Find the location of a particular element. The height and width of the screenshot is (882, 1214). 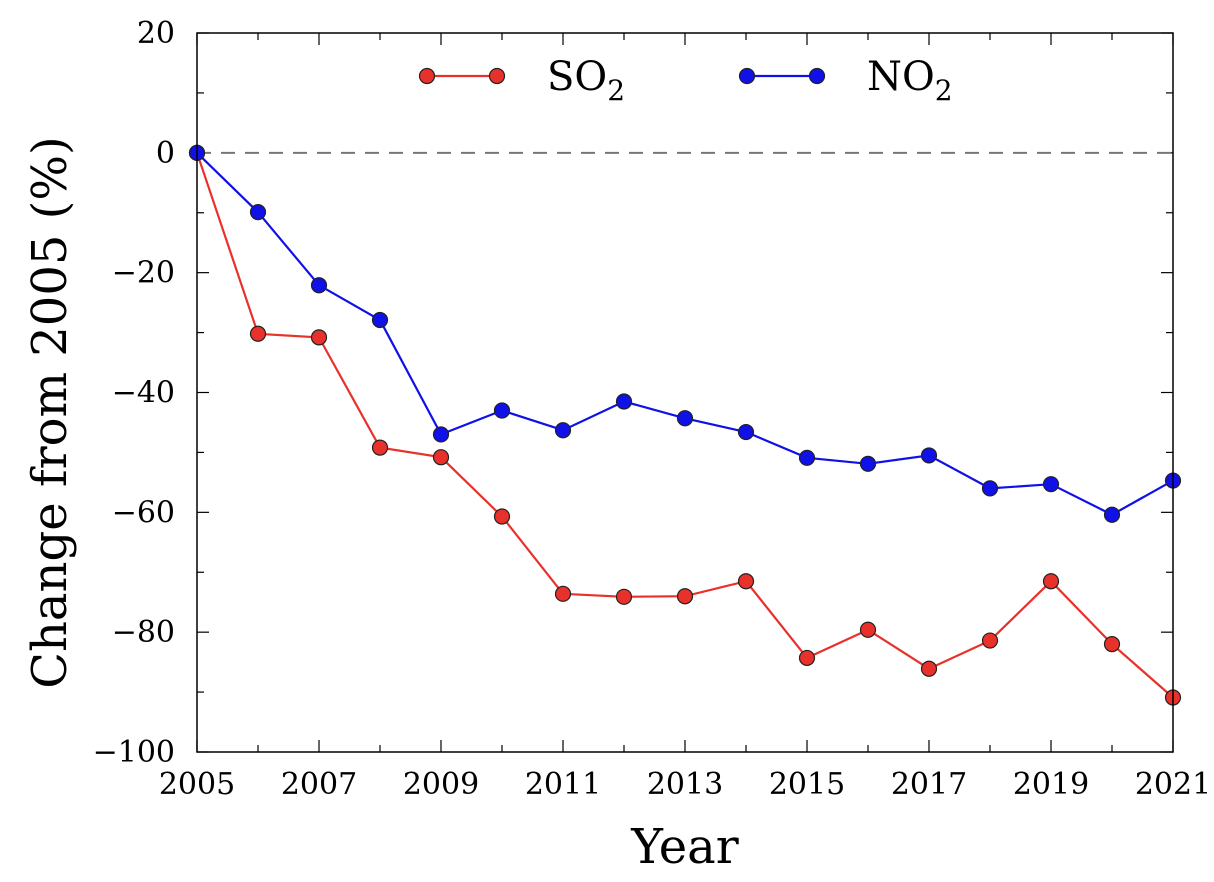

x-tick-label: 2009 is located at coordinates (441, 784).